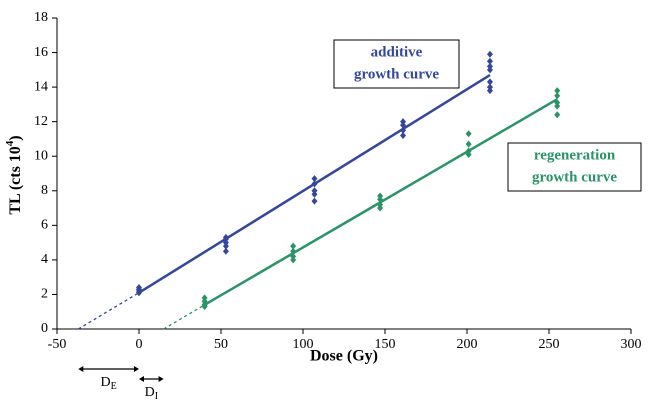 Image resolution: width=654 pixels, height=406 pixels. I want to click on y-tick-label: 0, so click(44, 328).